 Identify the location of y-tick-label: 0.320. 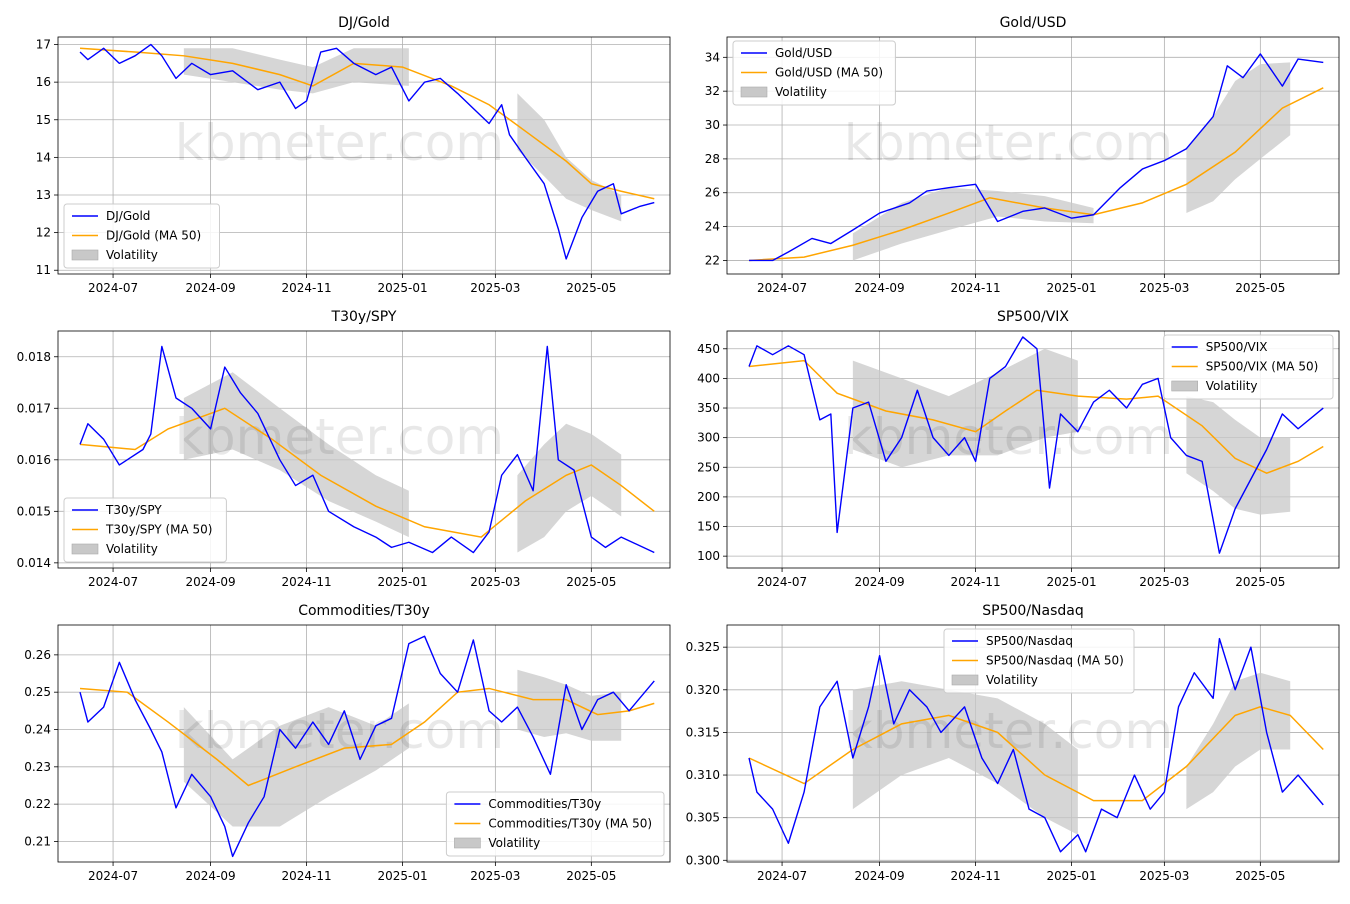
(703, 690).